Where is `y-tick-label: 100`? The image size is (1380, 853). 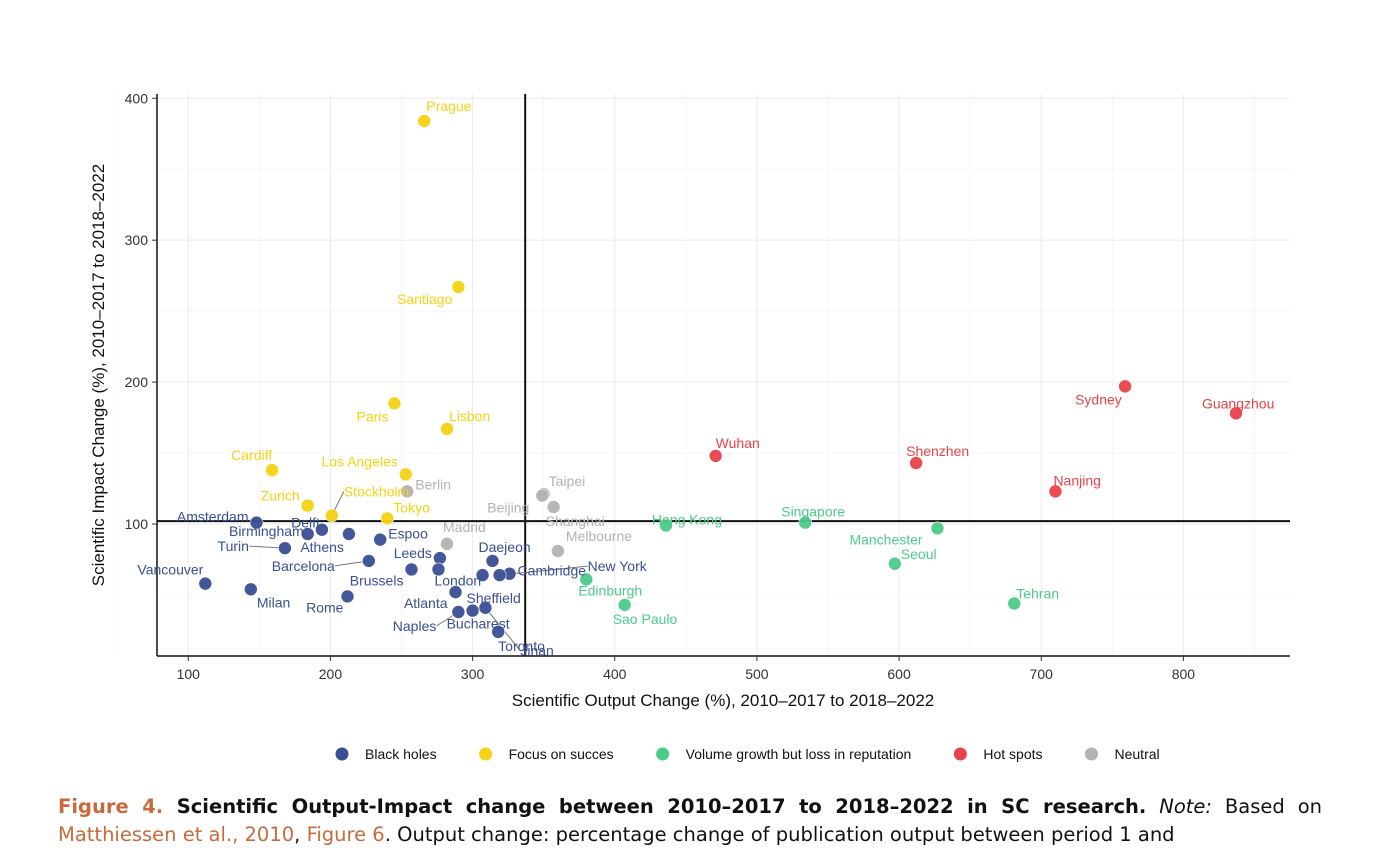 y-tick-label: 100 is located at coordinates (137, 524).